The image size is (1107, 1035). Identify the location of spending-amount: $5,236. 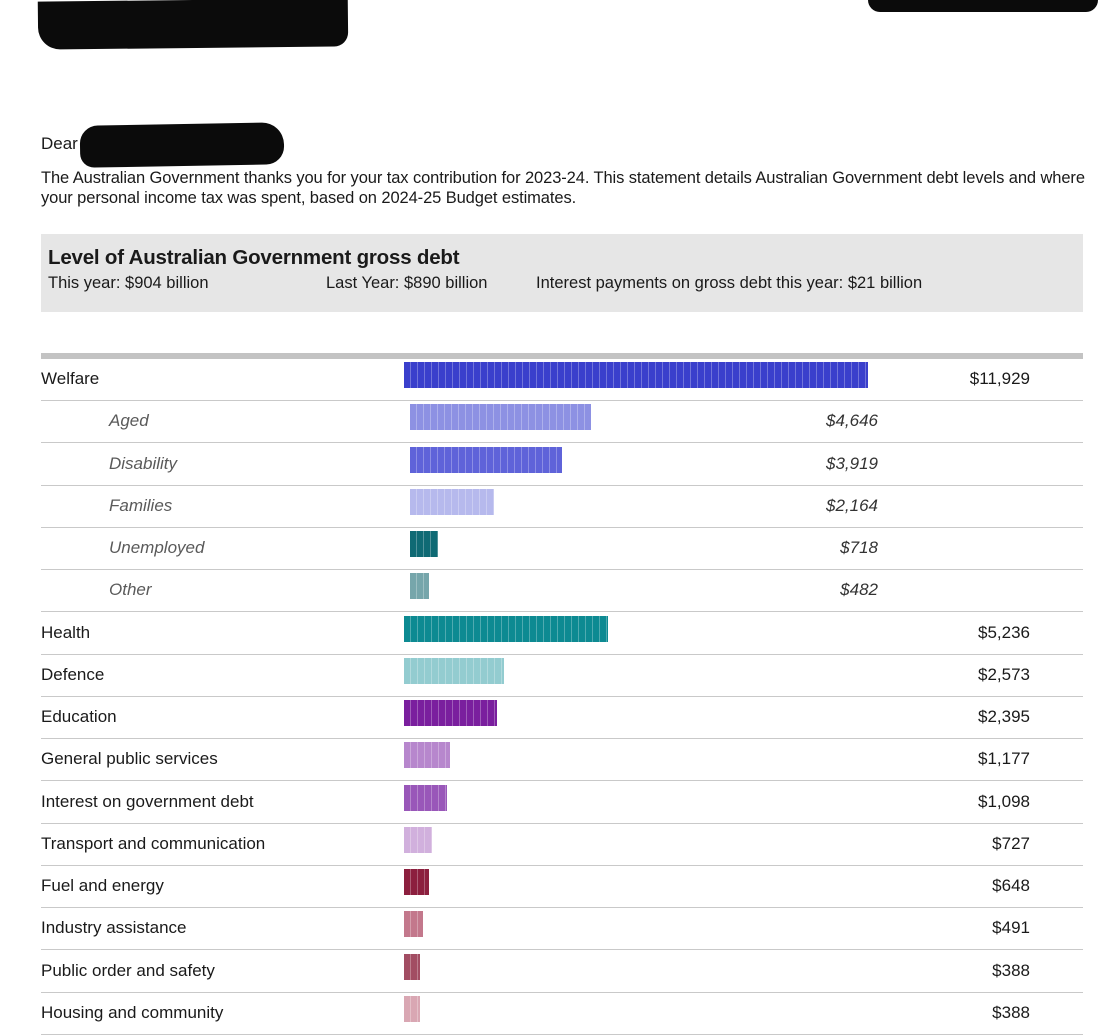
(1004, 632).